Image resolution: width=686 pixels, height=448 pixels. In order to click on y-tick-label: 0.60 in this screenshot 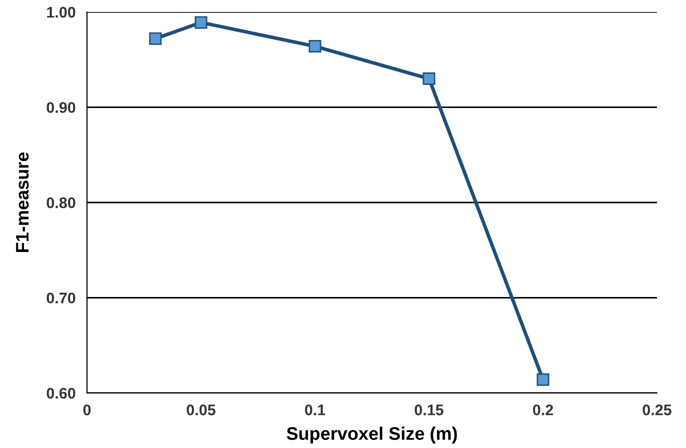, I will do `click(61, 393)`.